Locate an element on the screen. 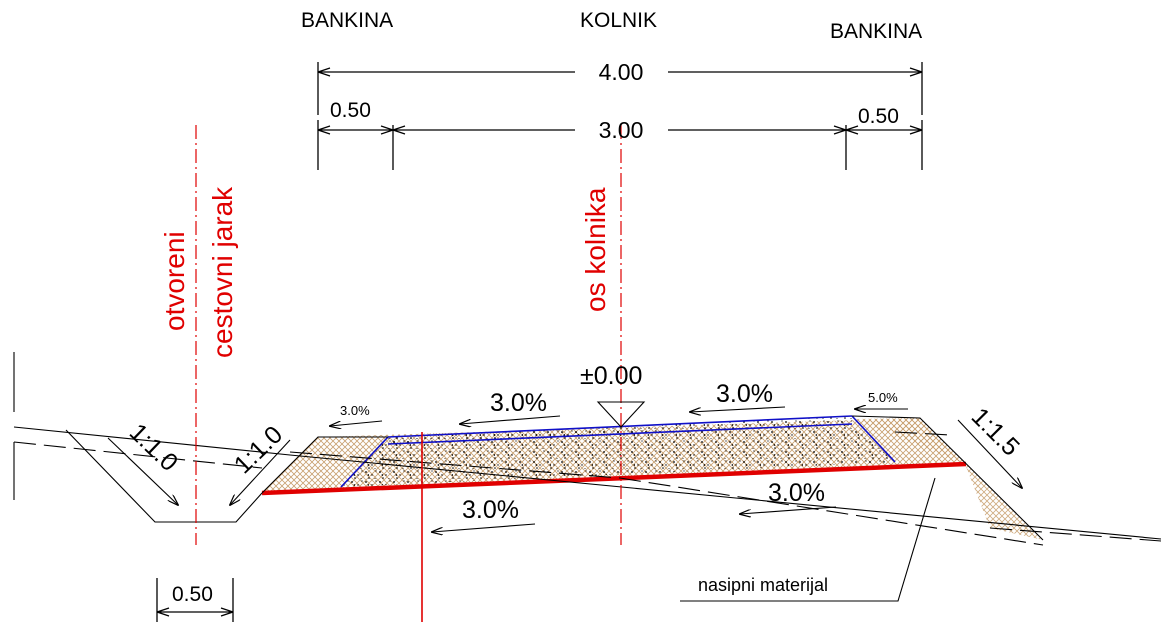 The image size is (1161, 625). arrow-embankment is located at coordinates (989, 453).